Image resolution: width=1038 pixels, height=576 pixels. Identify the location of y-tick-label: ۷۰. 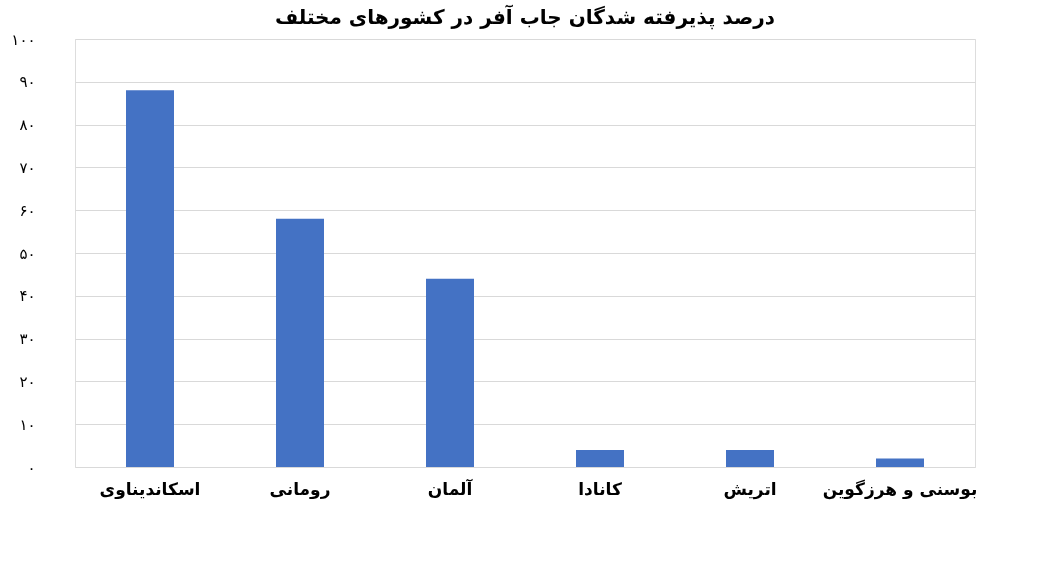
(27, 167).